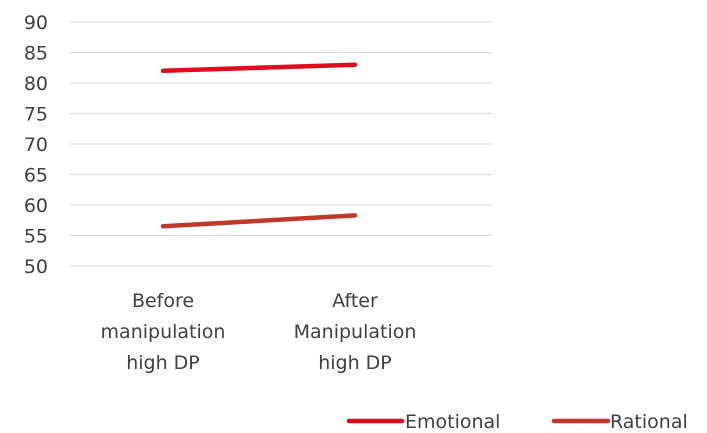  I want to click on x-category-label: Manipulation, so click(355, 332).